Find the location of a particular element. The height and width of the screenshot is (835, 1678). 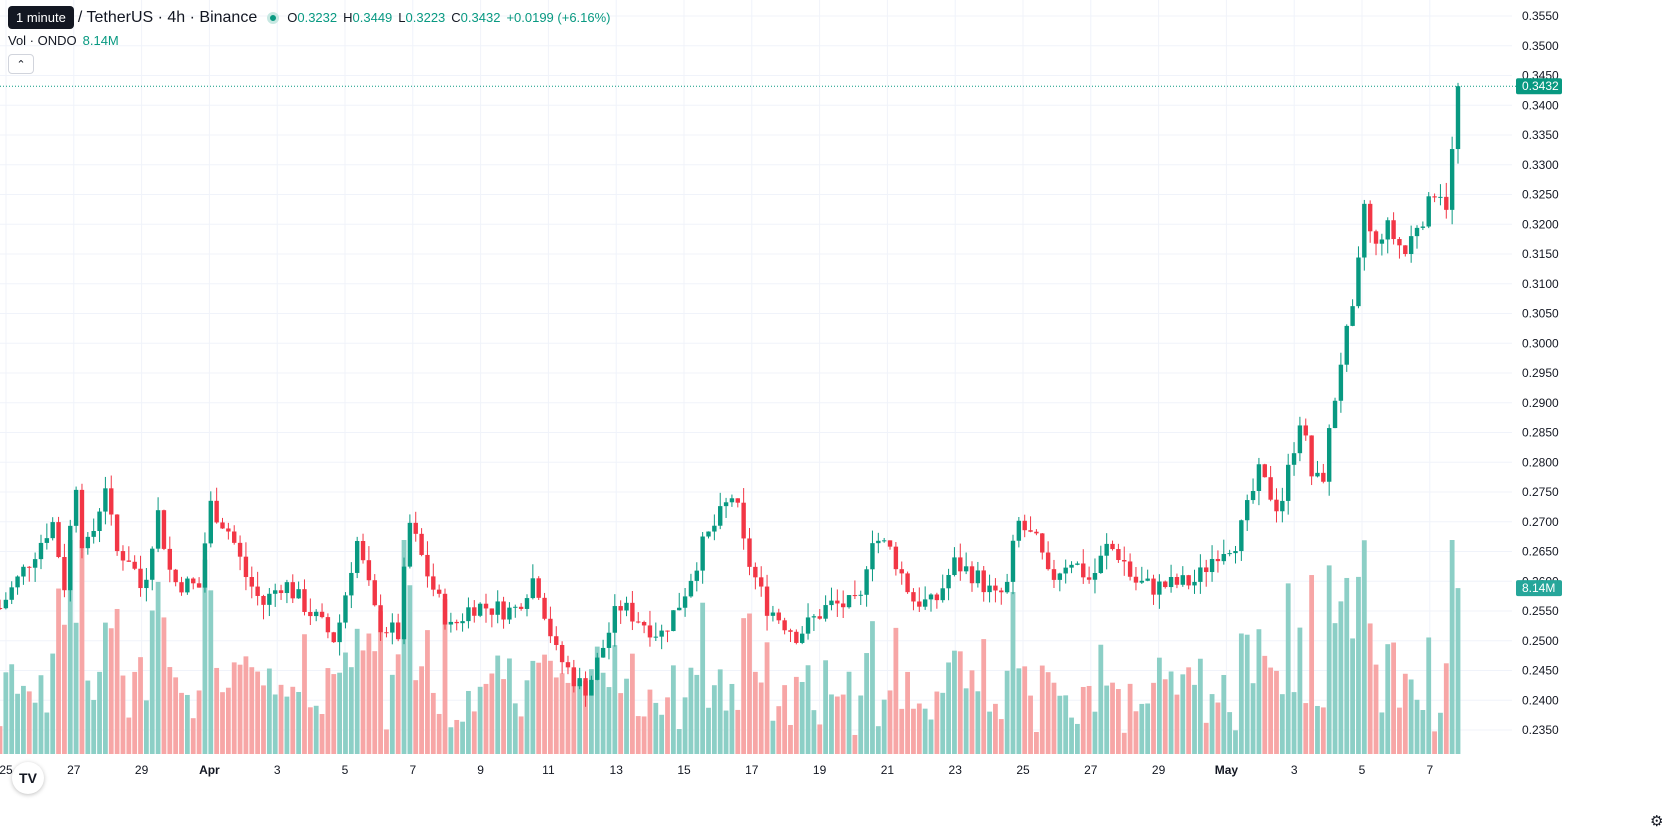

time-axis: 25 27 29 Apr 3 5 7 9 11 13 15 17 19 21 23 25 27 29 May 3 5 7 is located at coordinates (716, 770).